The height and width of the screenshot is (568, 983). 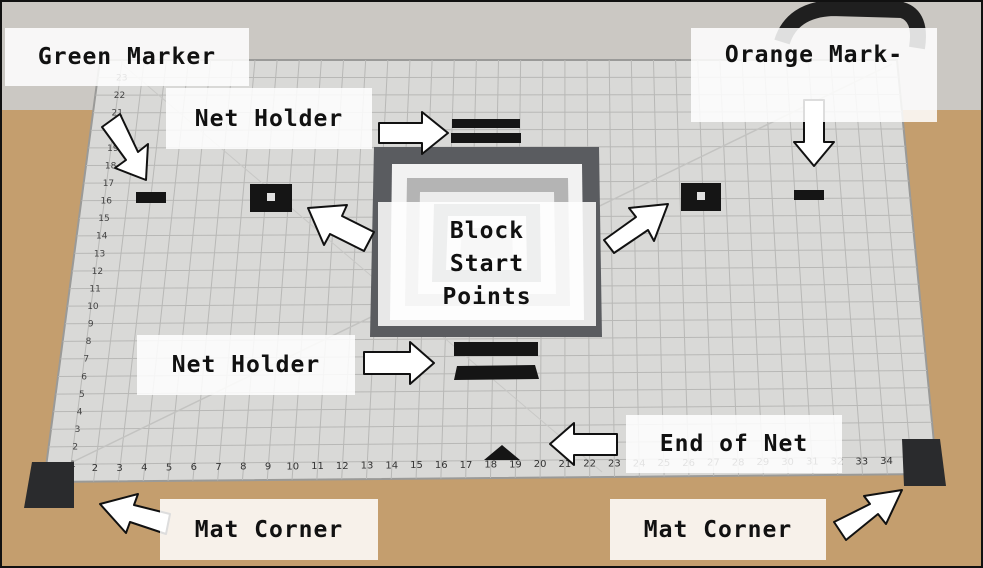 What do you see at coordinates (540, 464) in the screenshot?
I see `mat-bottom-number: 20` at bounding box center [540, 464].